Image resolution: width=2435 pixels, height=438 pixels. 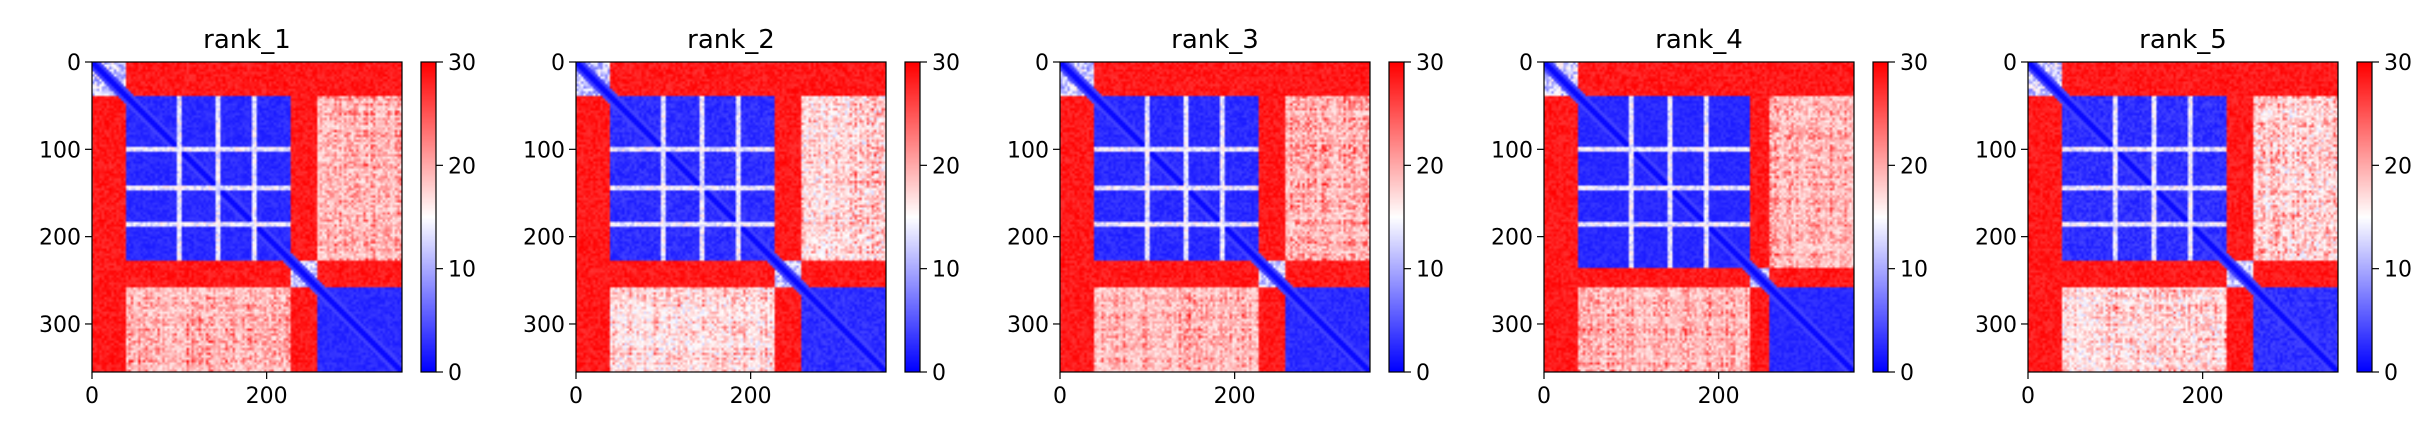 I want to click on panel-title: rank_2, so click(x=731, y=40).